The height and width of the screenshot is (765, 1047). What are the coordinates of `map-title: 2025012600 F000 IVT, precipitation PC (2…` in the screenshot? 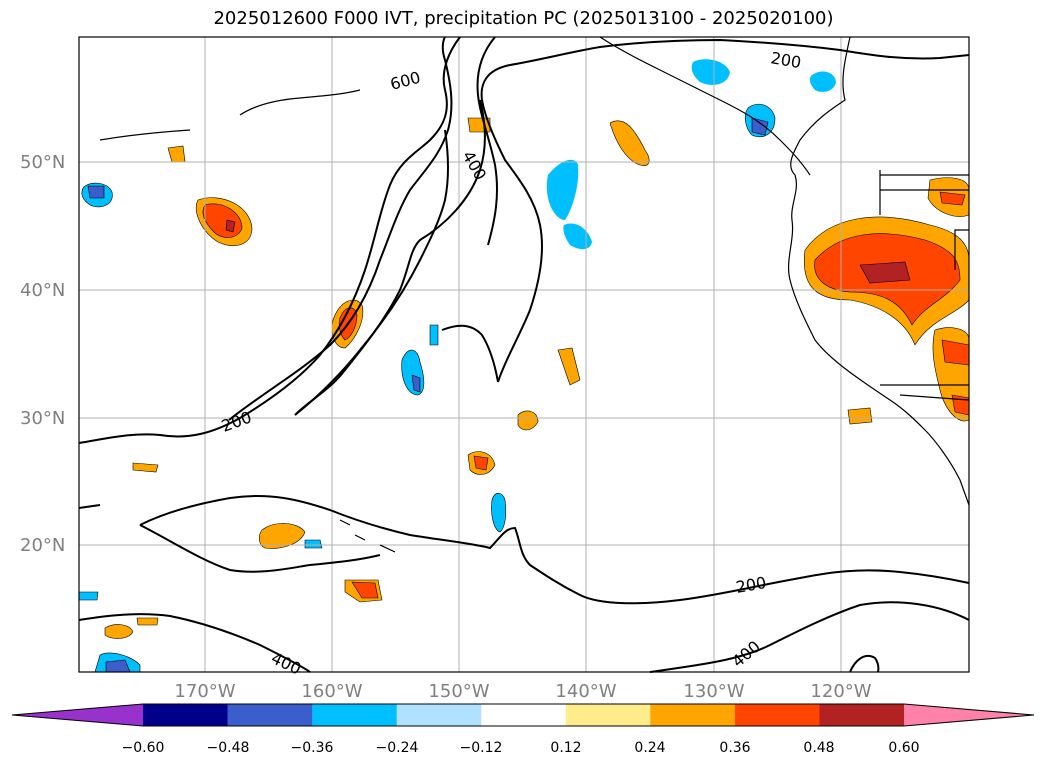 It's located at (523, 18).